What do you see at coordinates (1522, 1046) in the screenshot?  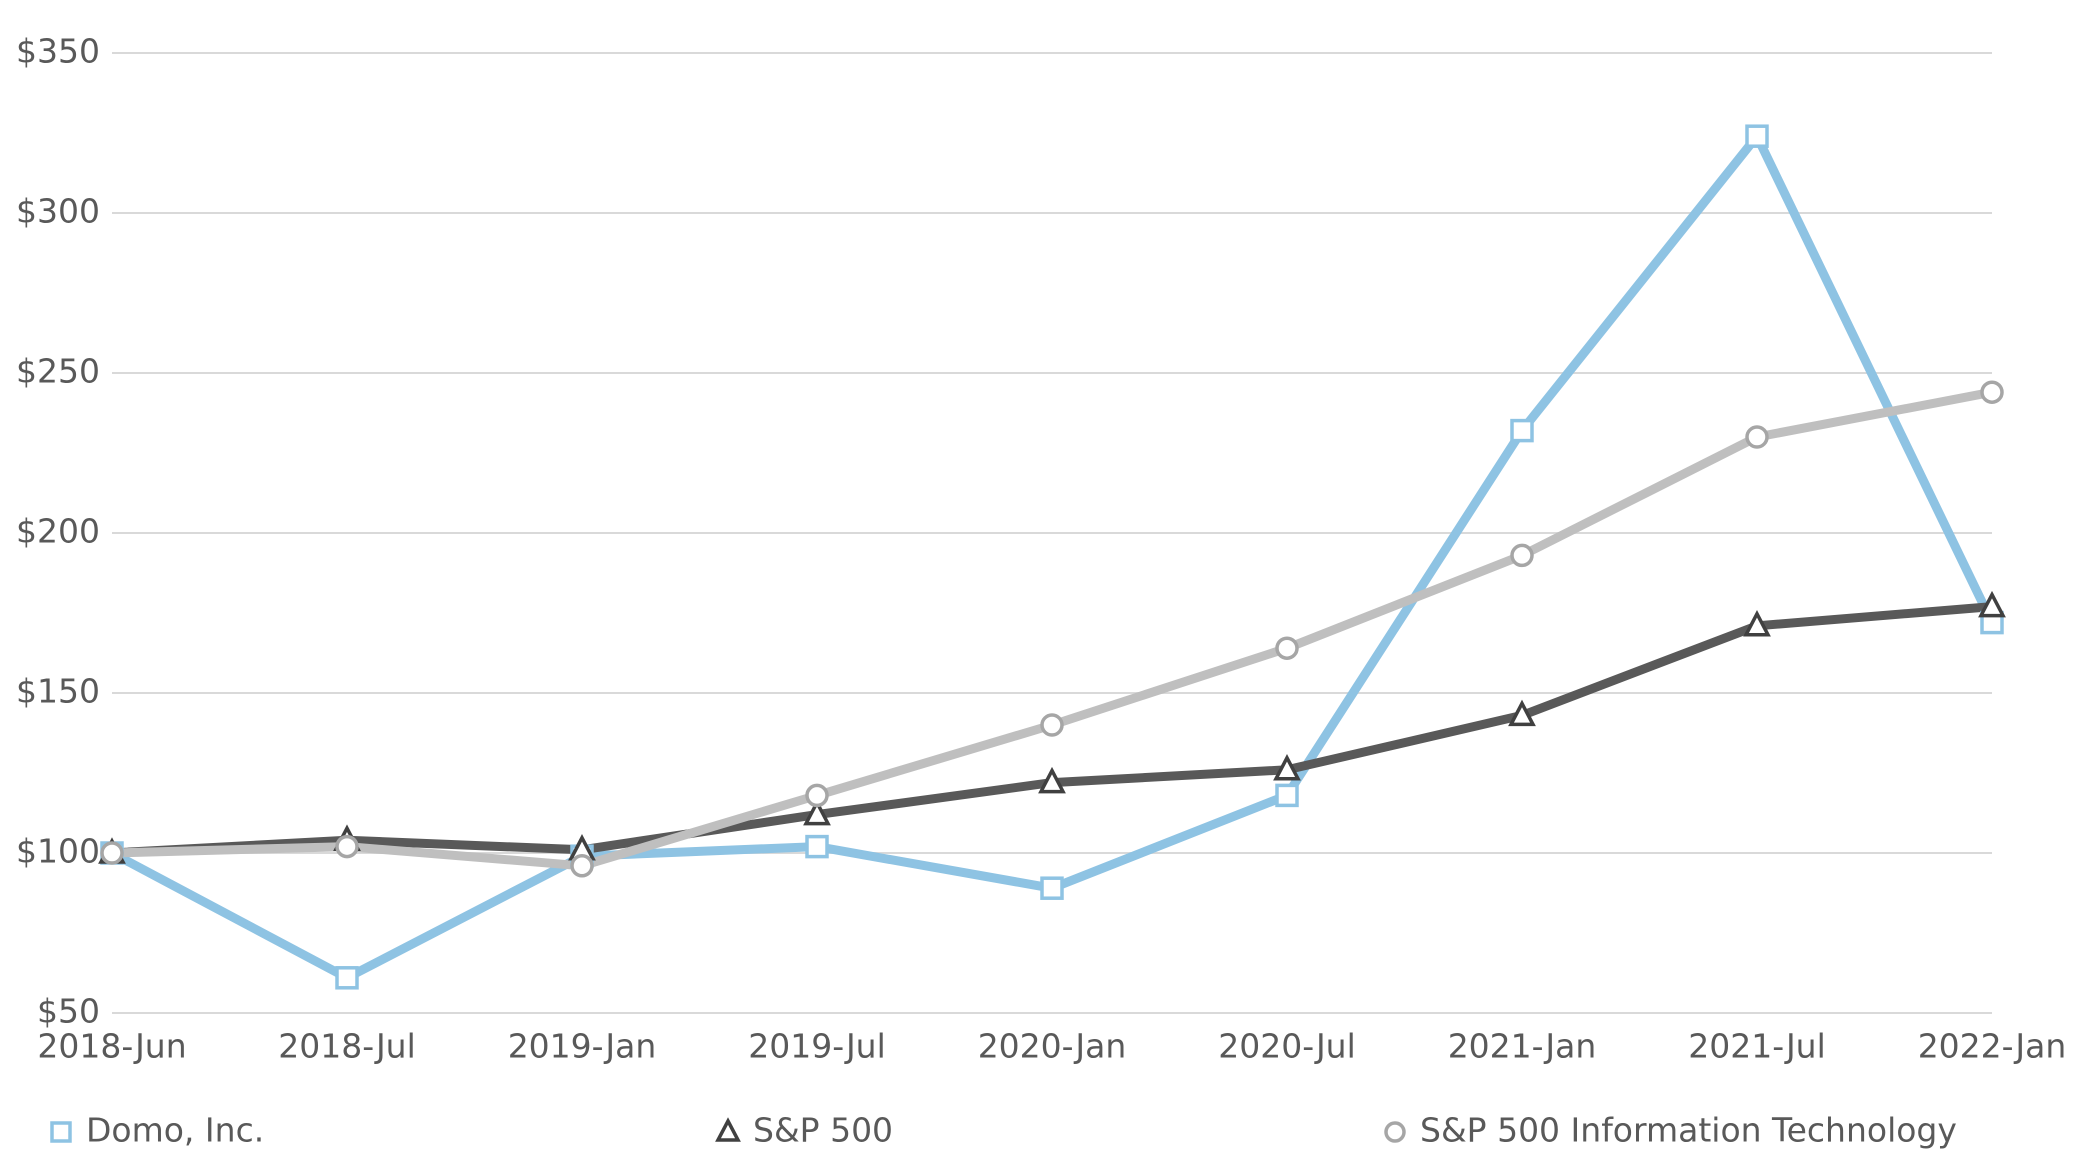 I see `x-tick-label: 2021-Jan` at bounding box center [1522, 1046].